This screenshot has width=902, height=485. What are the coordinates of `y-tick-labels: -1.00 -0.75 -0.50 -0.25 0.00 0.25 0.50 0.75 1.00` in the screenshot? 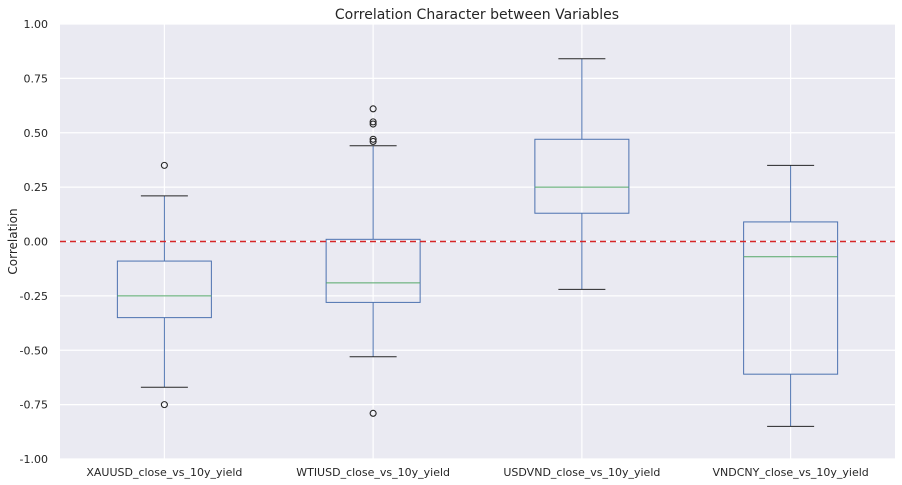 It's located at (34, 242).